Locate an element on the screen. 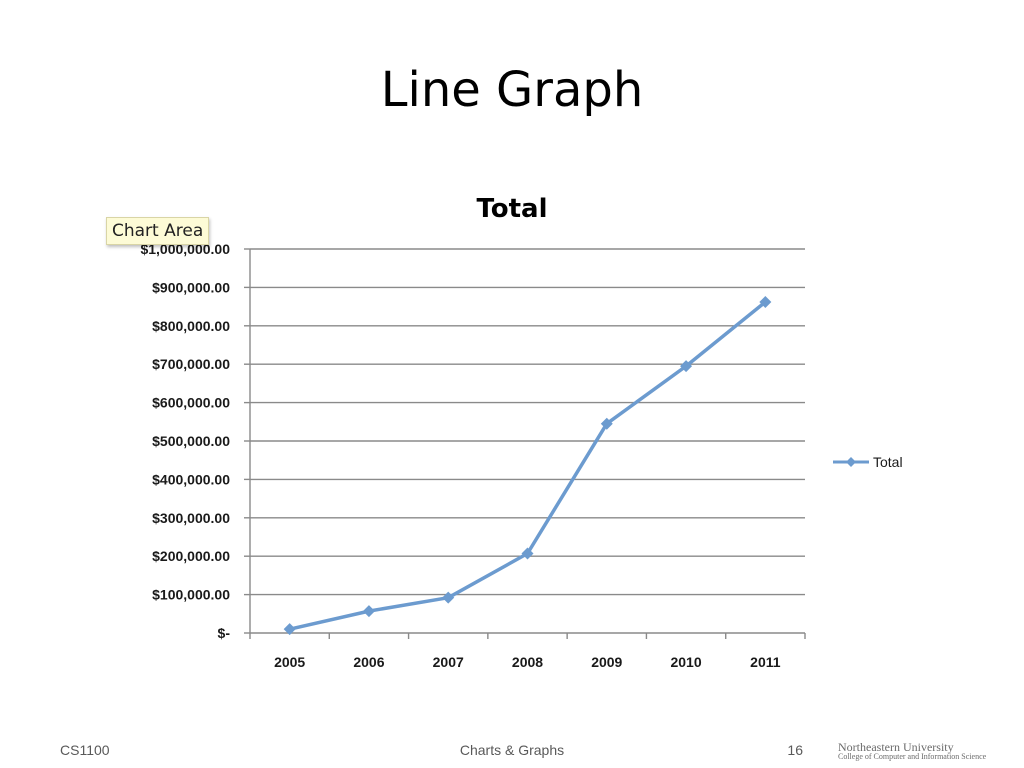  y-tick-label: $700,000.00 is located at coordinates (191, 364).